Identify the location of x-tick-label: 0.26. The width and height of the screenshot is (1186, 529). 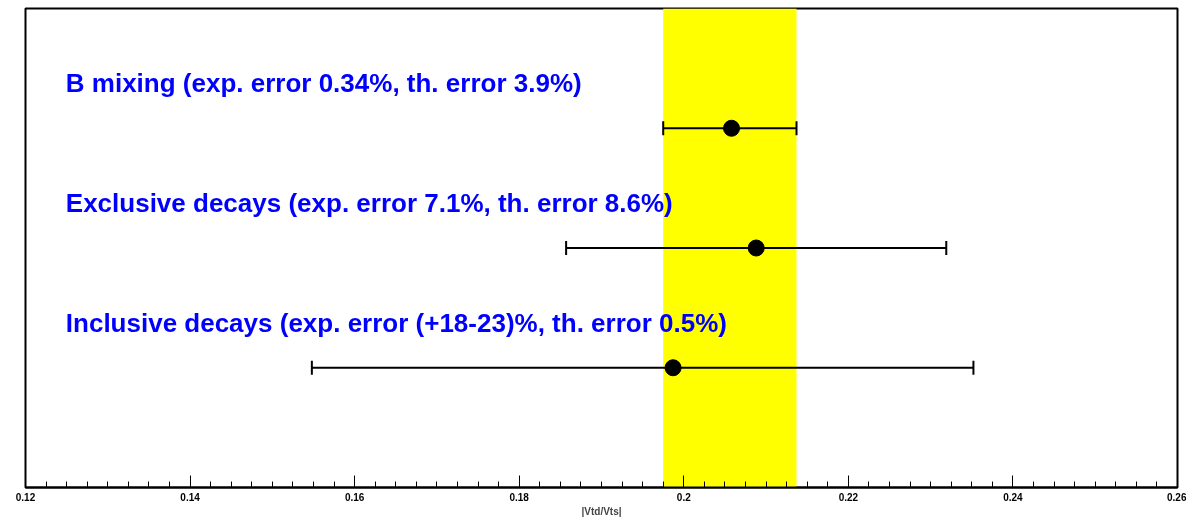
(1176, 497).